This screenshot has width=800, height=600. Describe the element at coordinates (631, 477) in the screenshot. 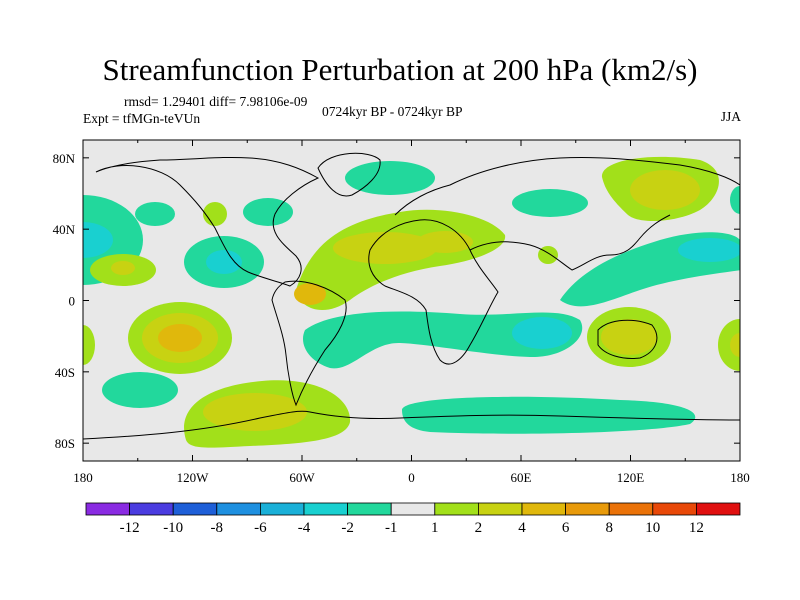

I see `x-tick-label: 120E` at that location.